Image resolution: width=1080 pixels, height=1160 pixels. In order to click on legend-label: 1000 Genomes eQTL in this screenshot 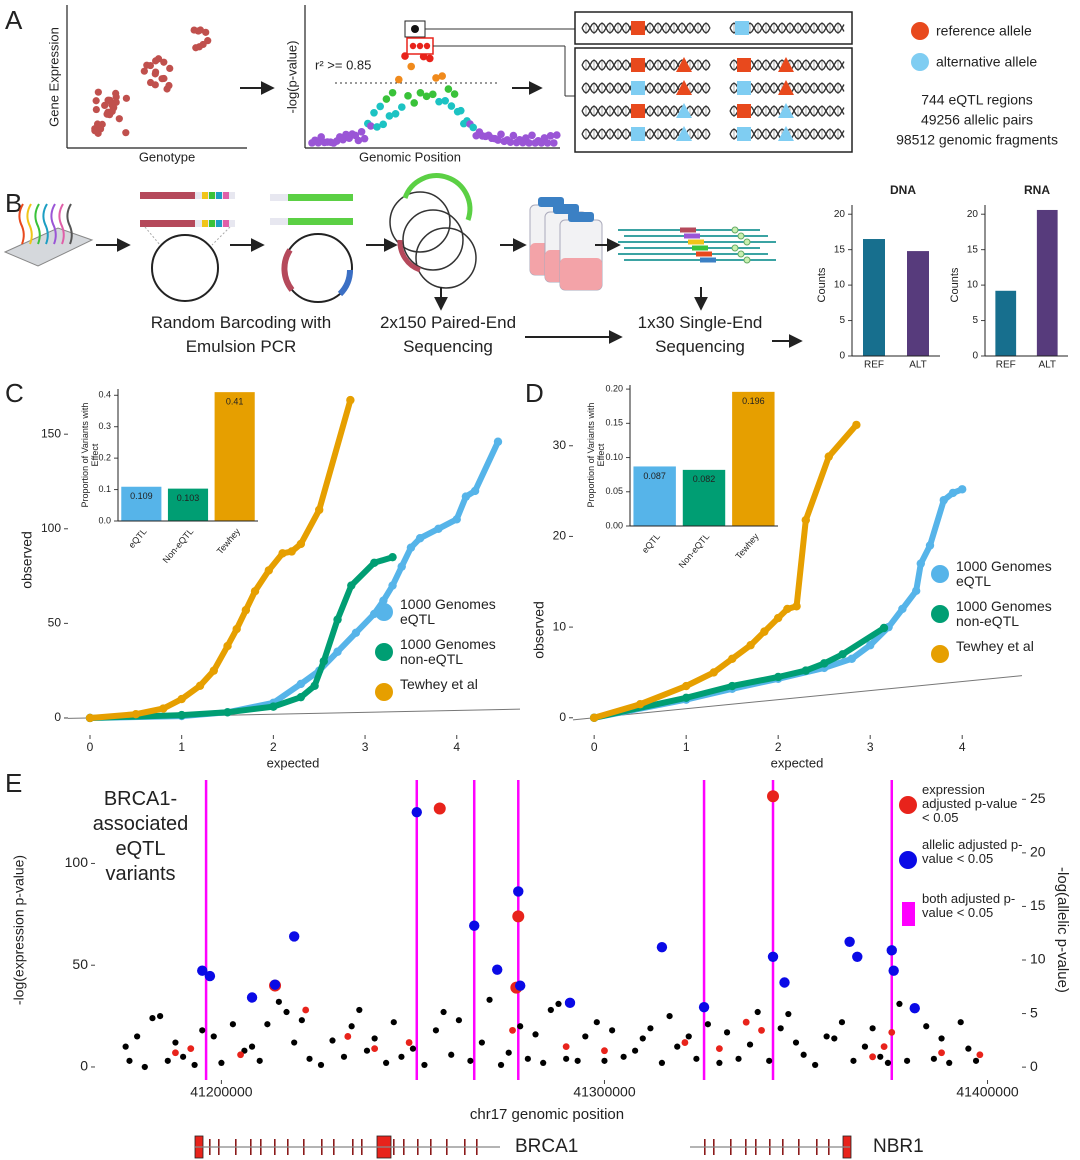, I will do `click(448, 611)`.